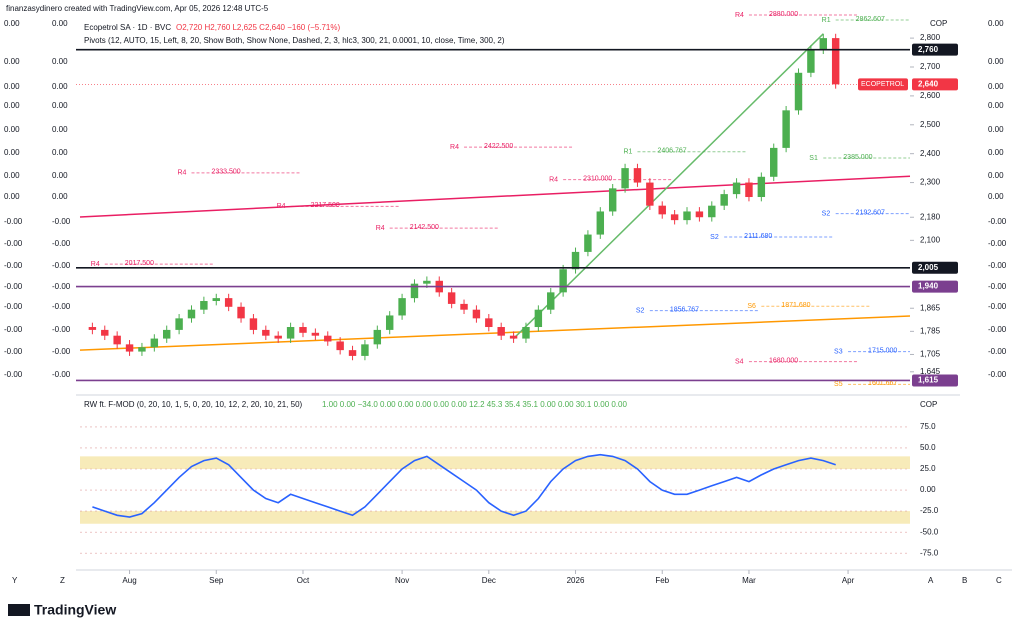  Describe the element at coordinates (127, 27) in the screenshot. I see `symbol: Ecopetrol SA · 1D · BVC` at that location.